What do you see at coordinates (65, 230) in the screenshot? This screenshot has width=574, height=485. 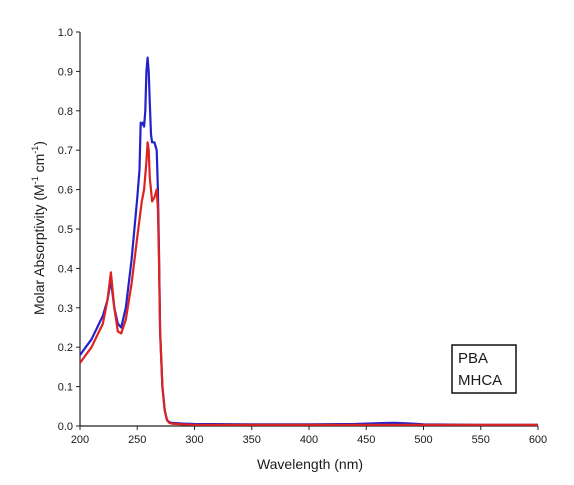 I see `y-tick-label-0.5: 0.5` at bounding box center [65, 230].